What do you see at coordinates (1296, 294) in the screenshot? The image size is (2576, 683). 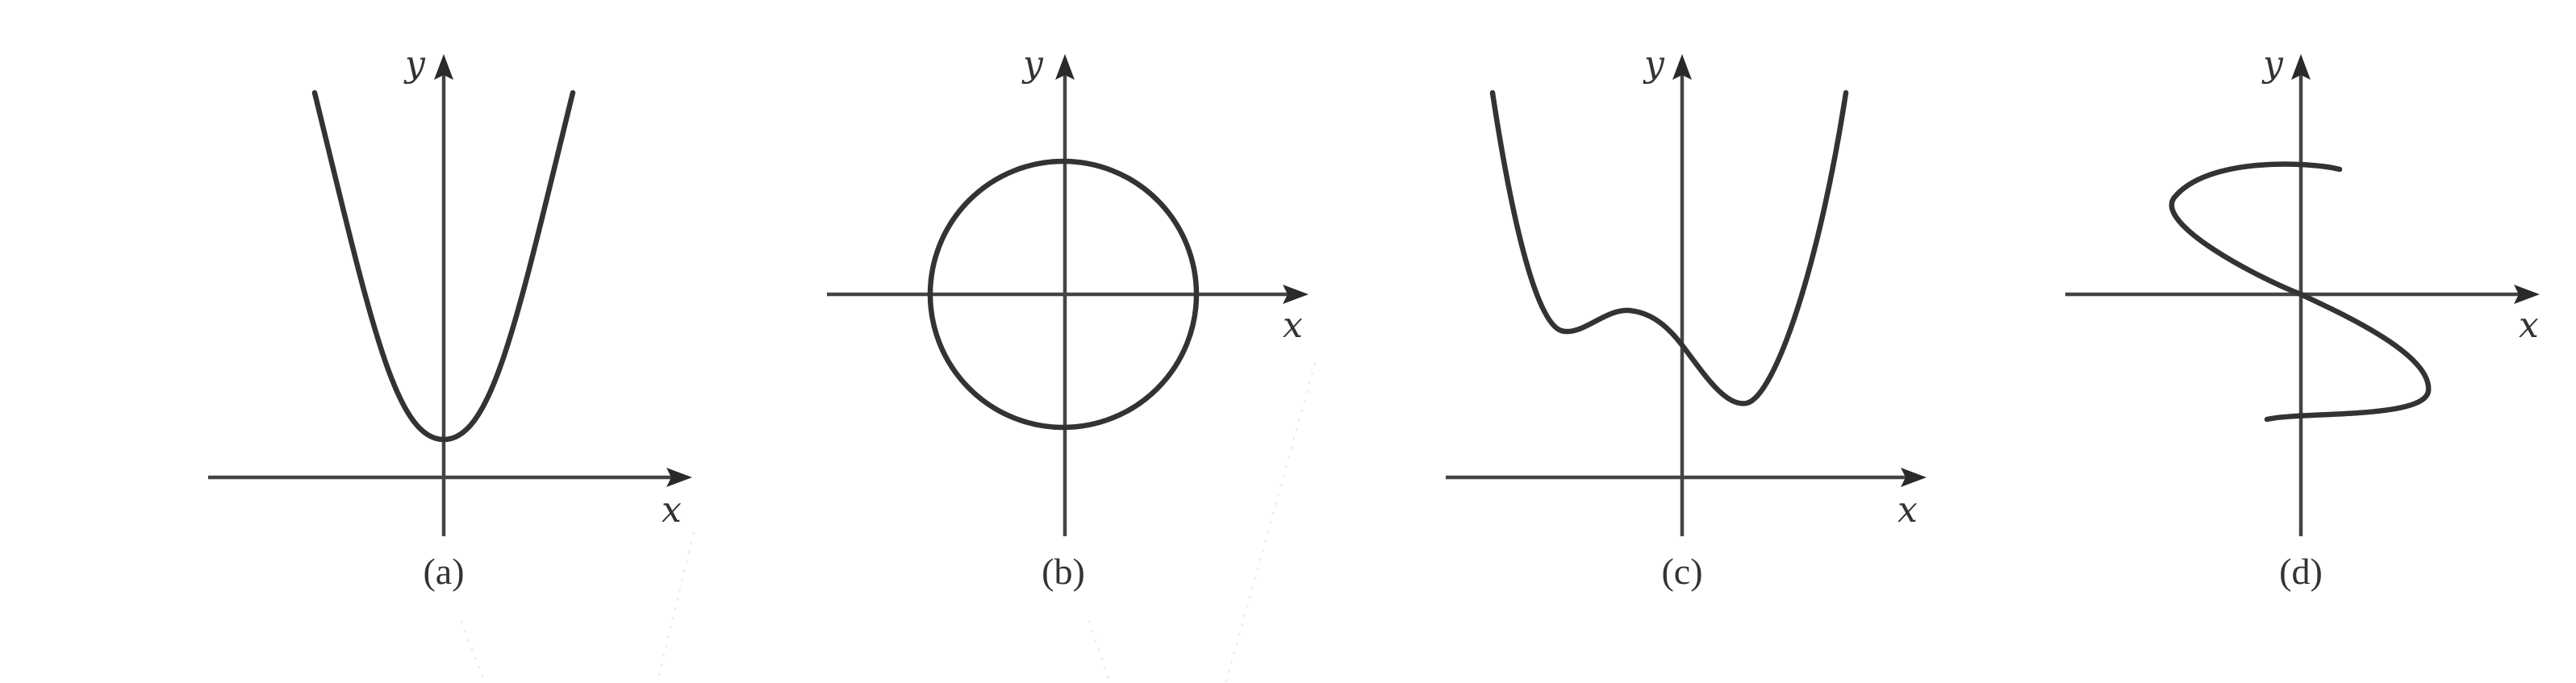 I see `panel-b-x-arrow-icon` at bounding box center [1296, 294].